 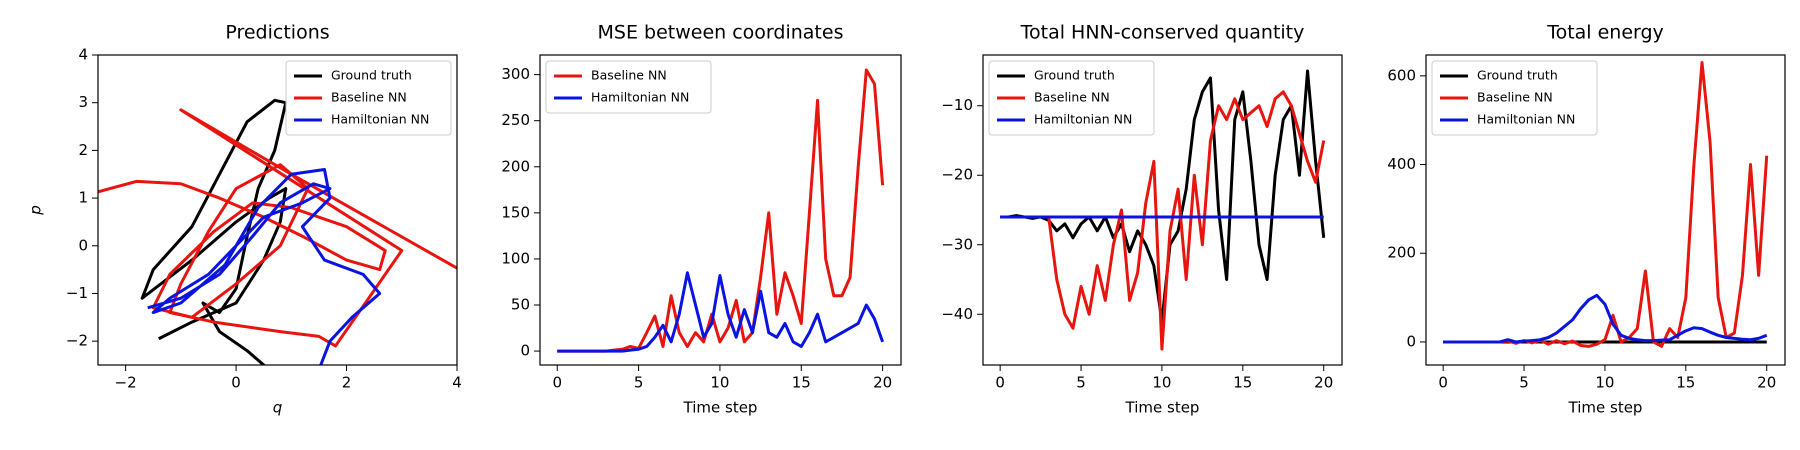 What do you see at coordinates (515, 212) in the screenshot?
I see `y-tick-label: 150` at bounding box center [515, 212].